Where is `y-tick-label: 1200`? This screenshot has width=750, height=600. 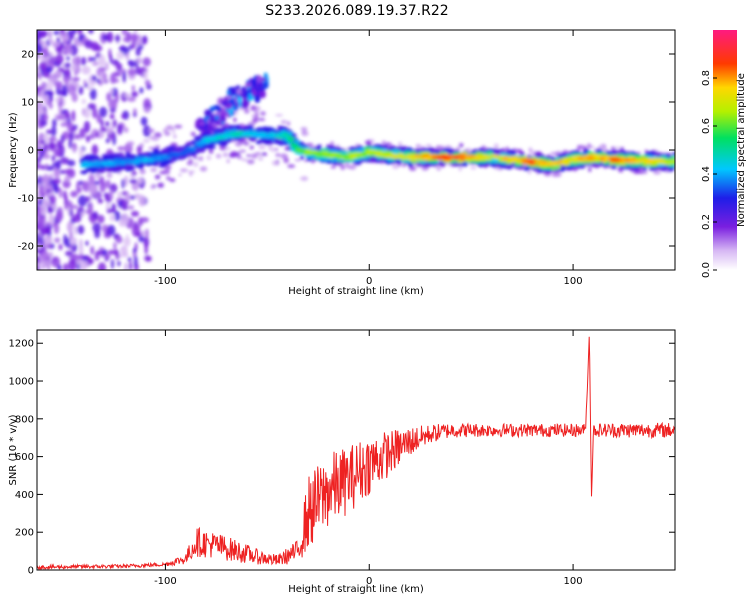
y-tick-label: 1200 is located at coordinates (21, 344).